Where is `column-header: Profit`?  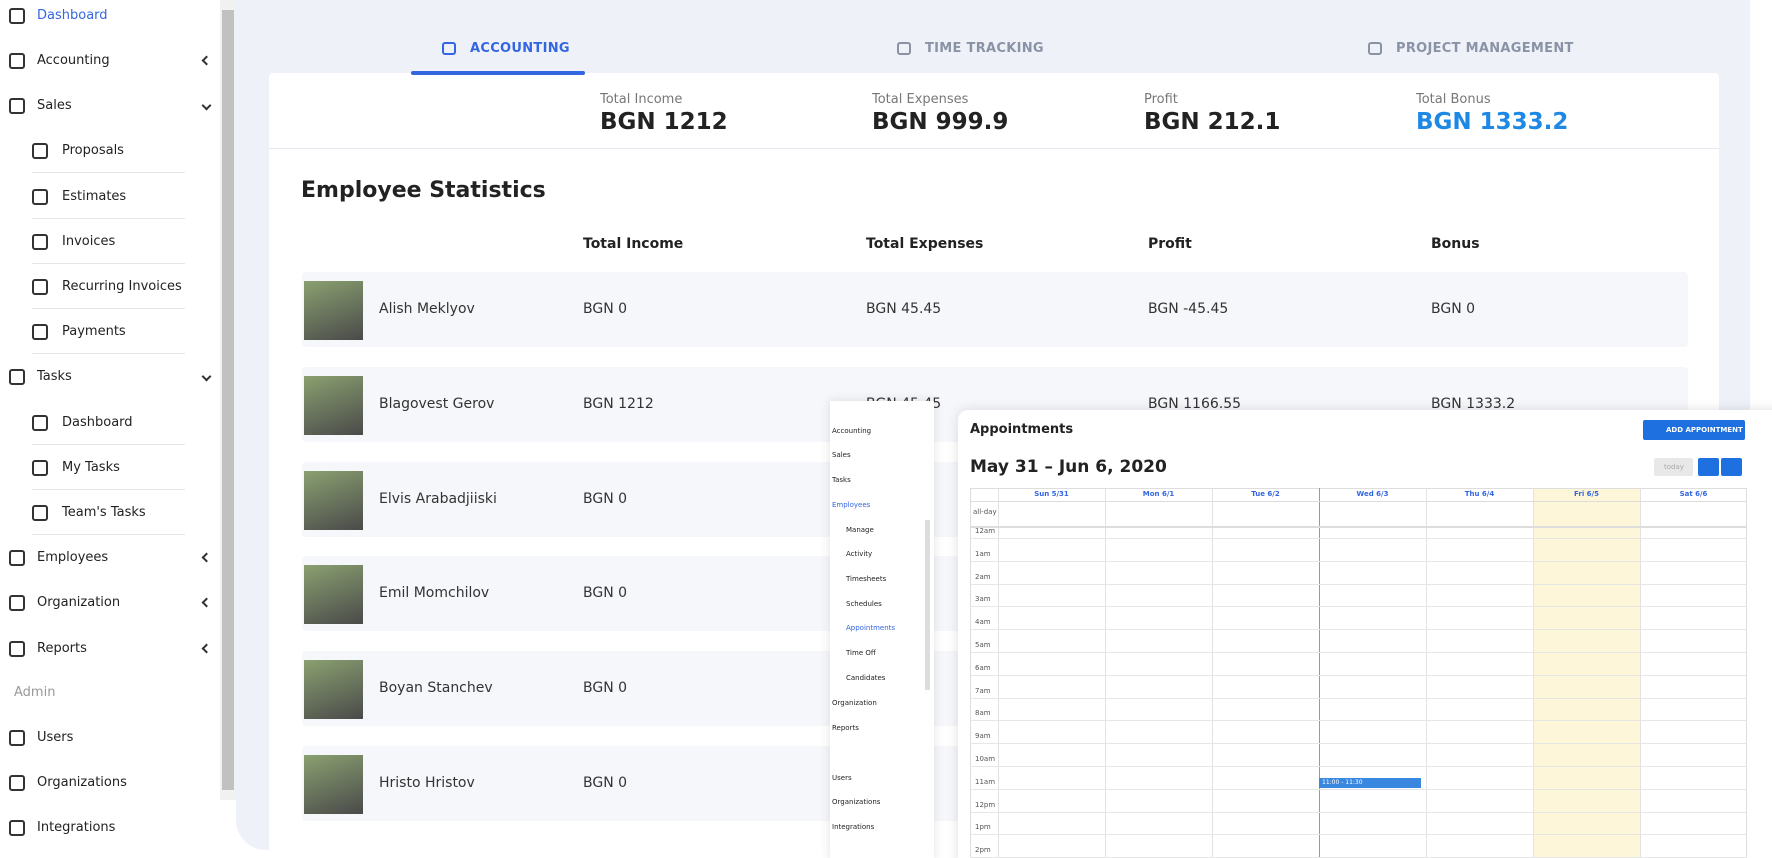
column-header: Profit is located at coordinates (1170, 244).